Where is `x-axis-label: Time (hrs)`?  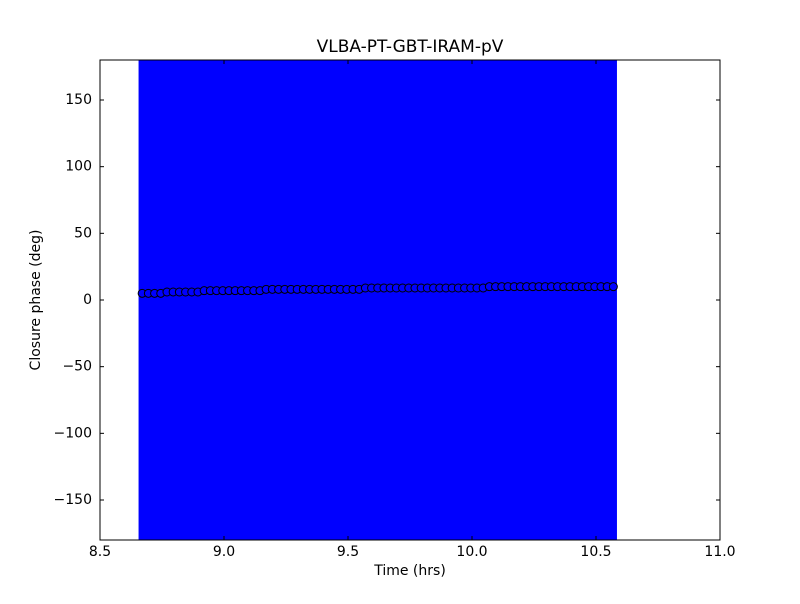
x-axis-label: Time (hrs) is located at coordinates (409, 571).